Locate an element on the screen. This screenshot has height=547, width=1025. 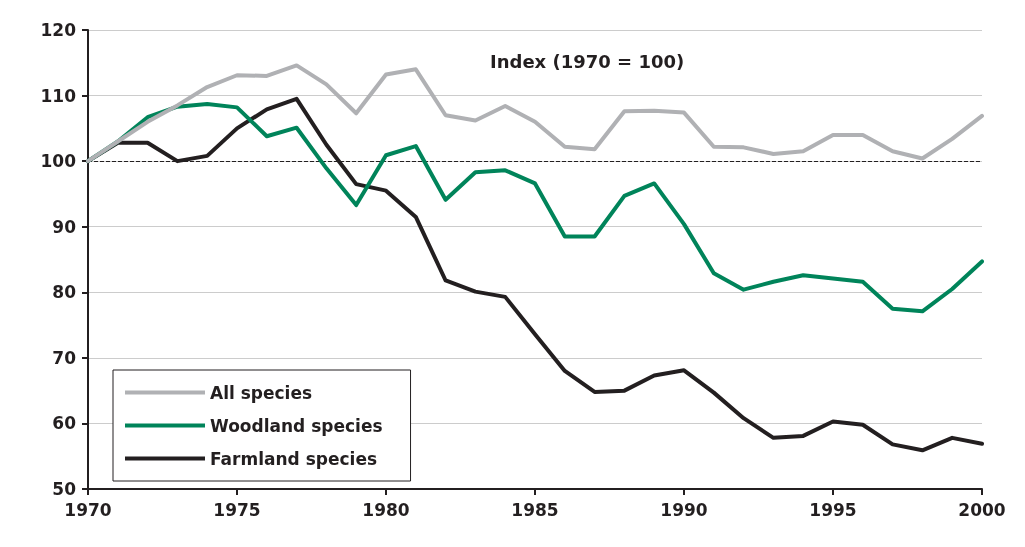
legend-label: Farmland species is located at coordinates (294, 458).